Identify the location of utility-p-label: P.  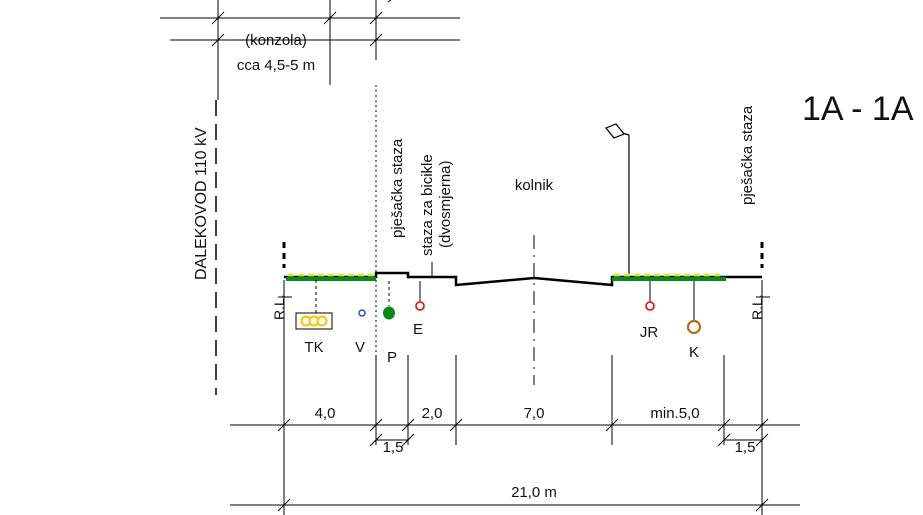
(392, 357).